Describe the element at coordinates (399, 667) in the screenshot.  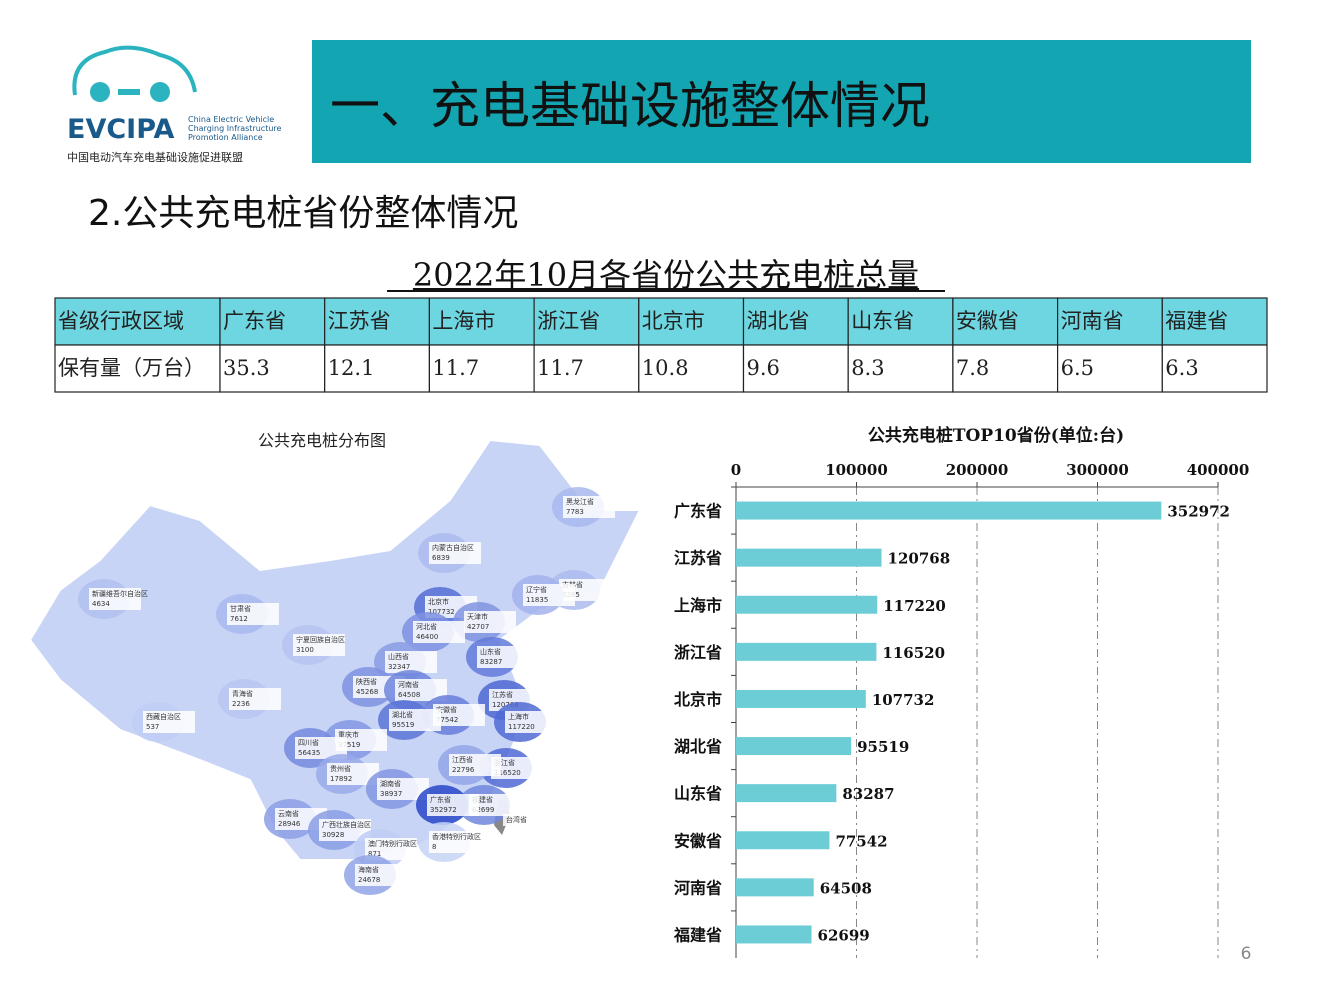
I see `region-value: 32347` at that location.